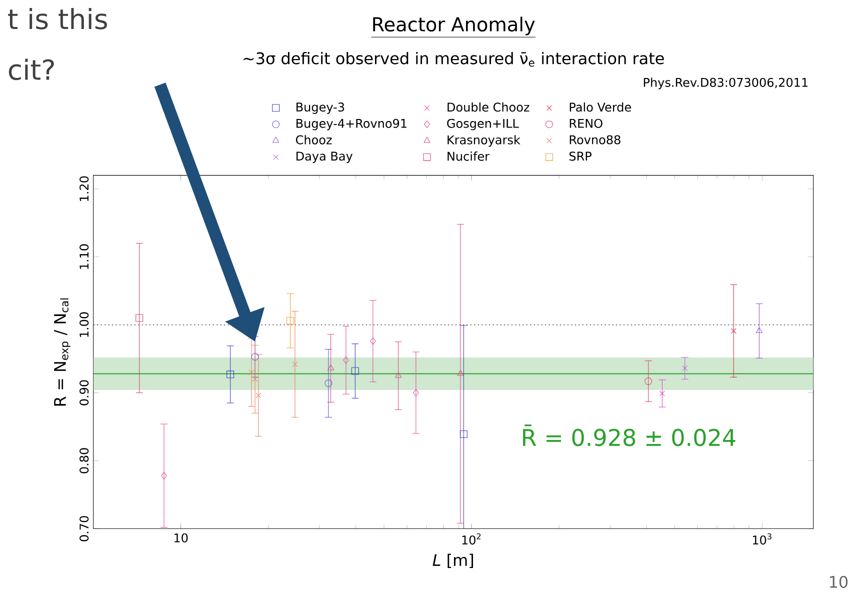  I want to click on legend-label: Krasnoyarsk, so click(484, 141).